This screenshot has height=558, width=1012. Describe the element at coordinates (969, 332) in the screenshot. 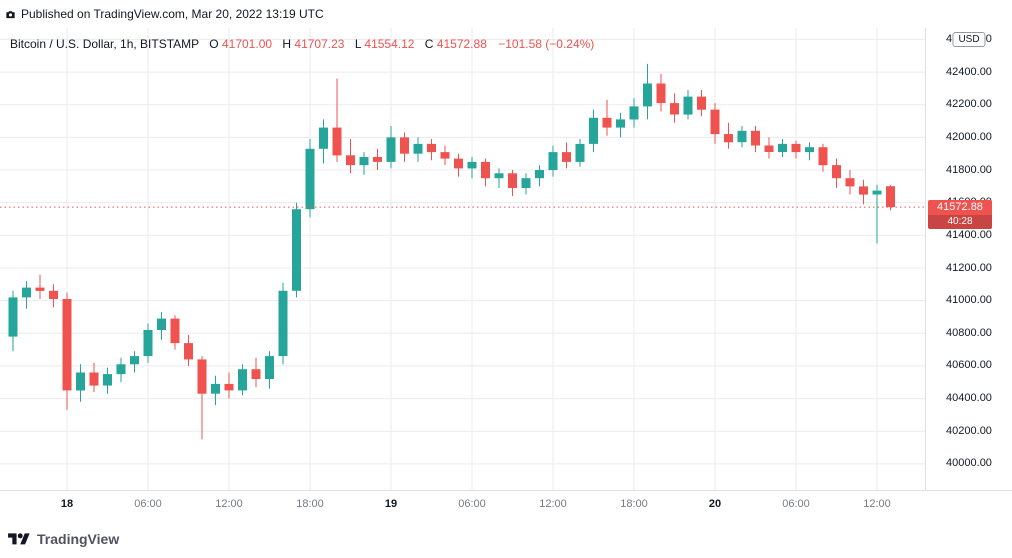

I see `price-axis-label: 40800.00` at that location.